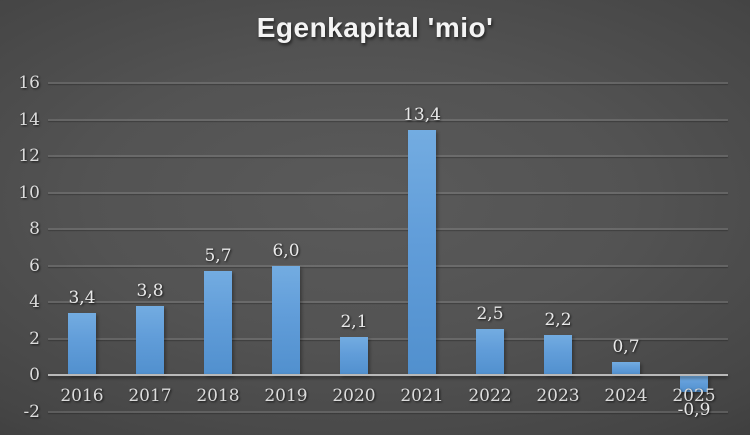 The height and width of the screenshot is (435, 750). I want to click on x-tick-label: 2017, so click(150, 396).